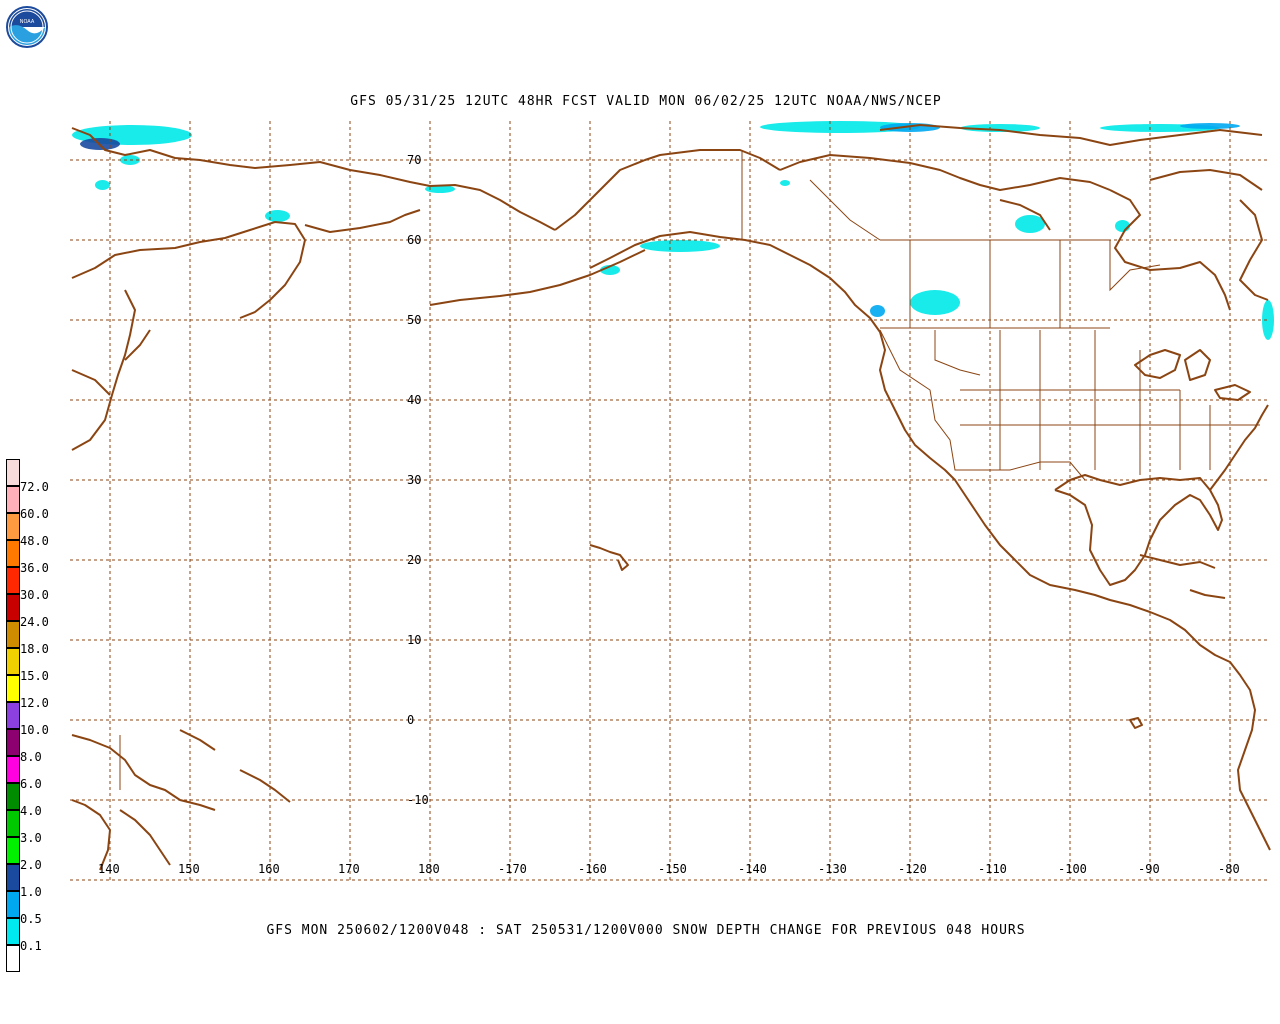 This screenshot has width=1280, height=1024. Describe the element at coordinates (31, 838) in the screenshot. I see `colorbar-label: 3.0` at that location.